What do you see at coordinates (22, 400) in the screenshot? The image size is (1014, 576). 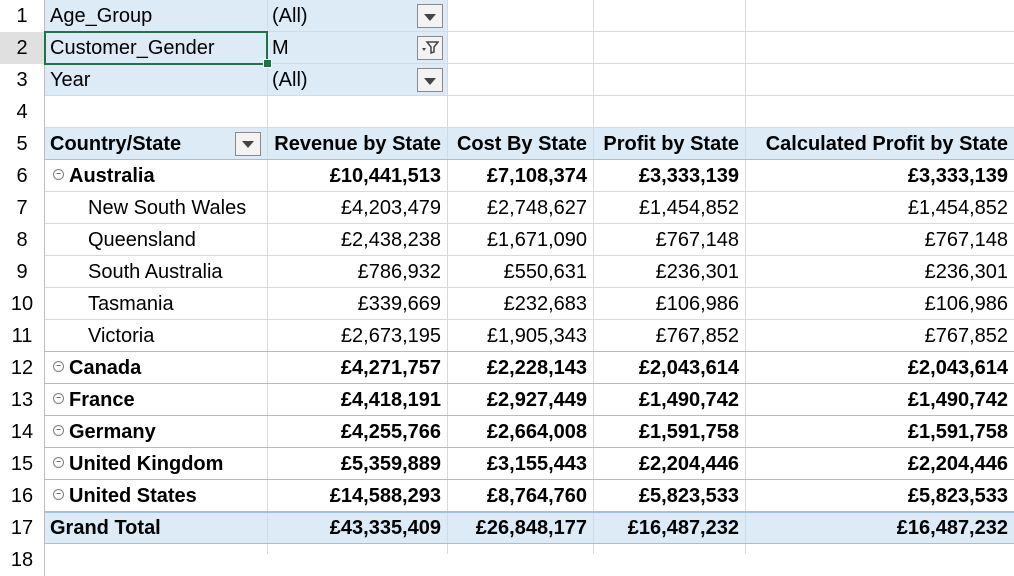 I see `row-header: 13` at bounding box center [22, 400].